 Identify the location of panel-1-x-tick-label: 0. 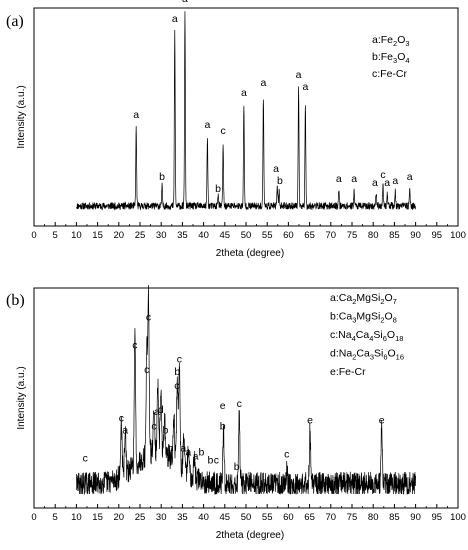
(33, 517).